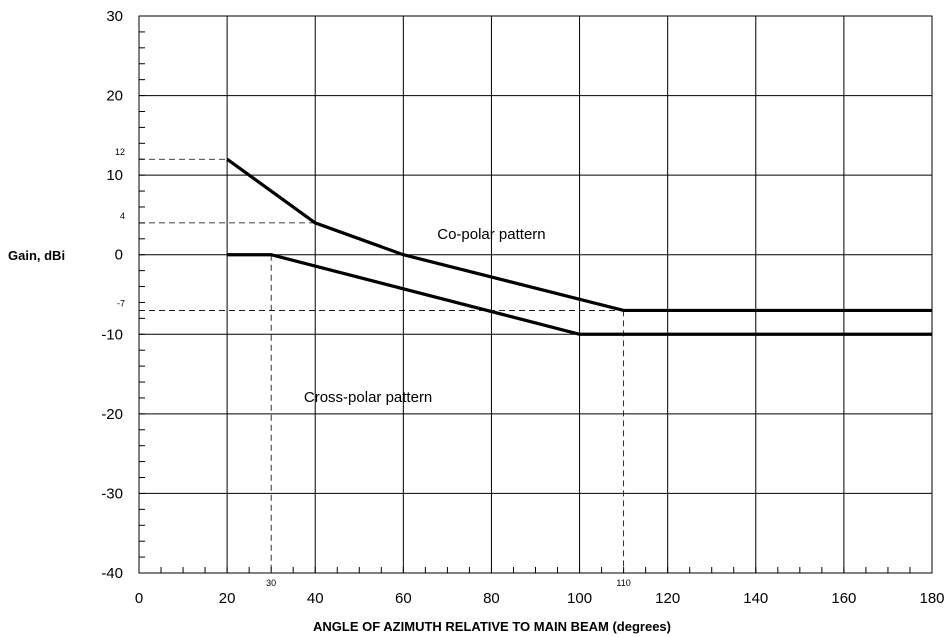 The width and height of the screenshot is (946, 637). I want to click on x-tick-label: 120, so click(667, 598).